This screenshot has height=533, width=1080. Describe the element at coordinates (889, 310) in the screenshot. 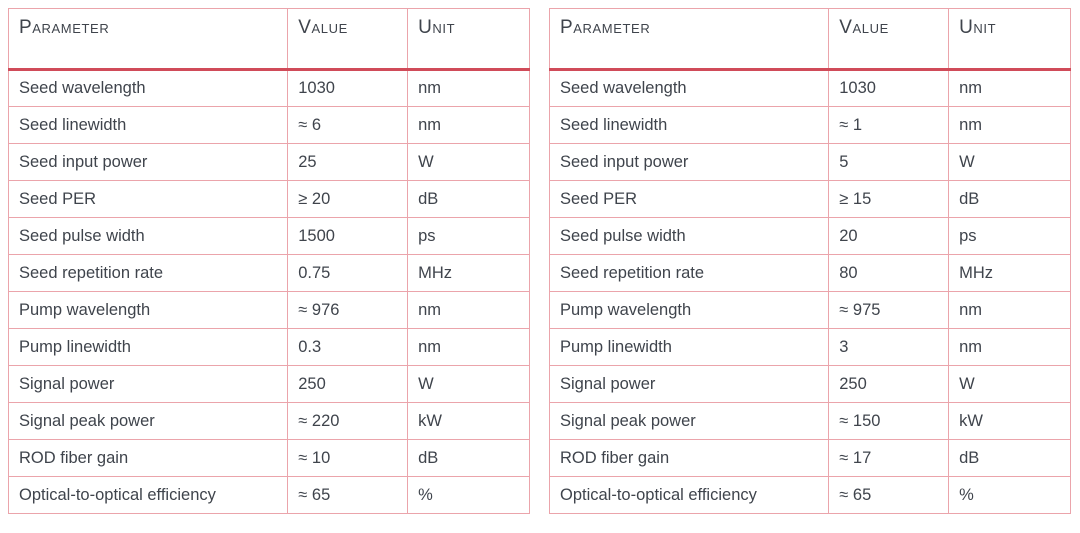

I see `cell-value: ≈ 975` at that location.